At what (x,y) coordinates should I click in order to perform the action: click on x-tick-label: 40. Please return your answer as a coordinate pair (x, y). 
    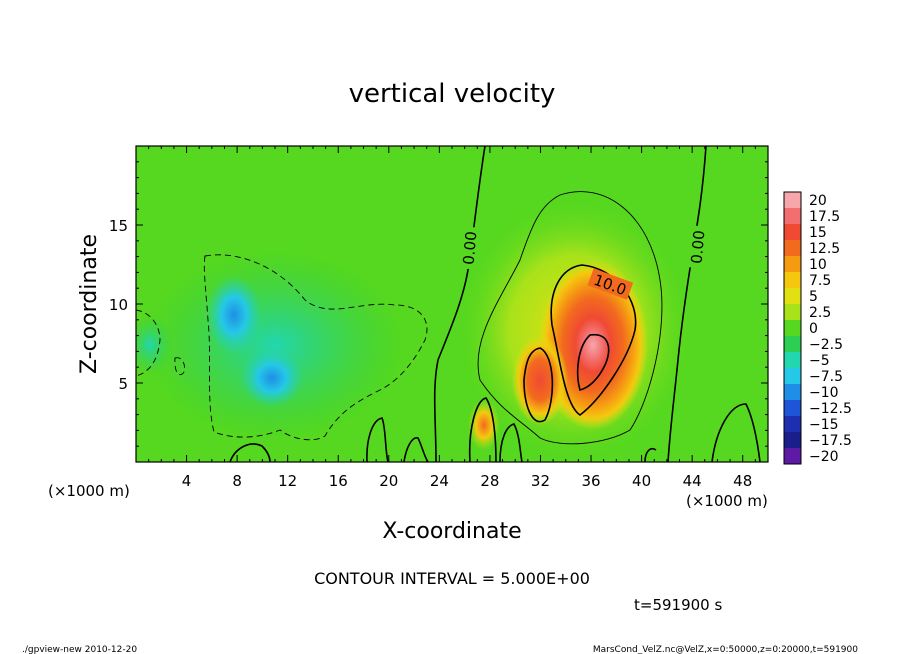
    Looking at the image, I should click on (641, 481).